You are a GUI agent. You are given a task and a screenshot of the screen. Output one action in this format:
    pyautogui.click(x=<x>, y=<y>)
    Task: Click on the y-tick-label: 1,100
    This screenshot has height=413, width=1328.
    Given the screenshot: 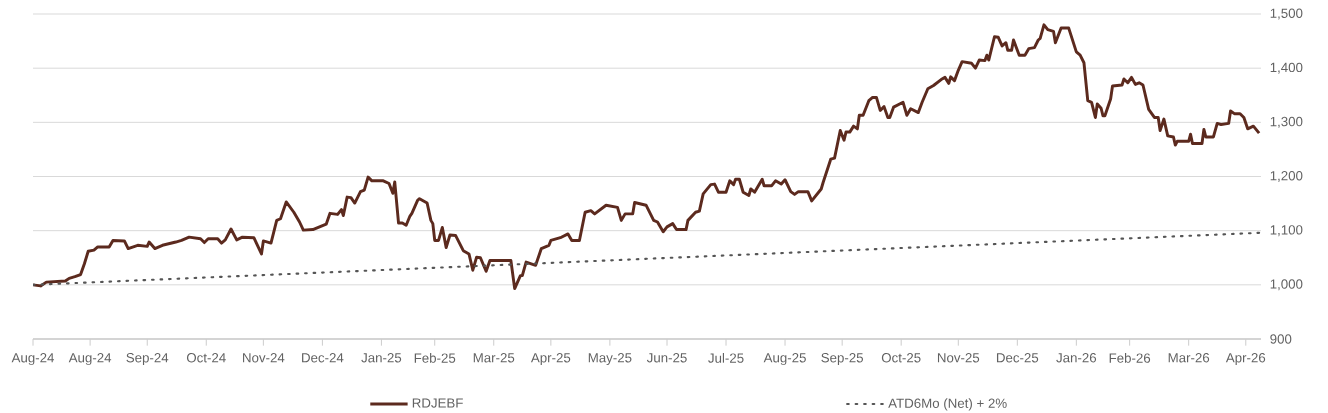 What is the action you would take?
    pyautogui.click(x=1286, y=231)
    